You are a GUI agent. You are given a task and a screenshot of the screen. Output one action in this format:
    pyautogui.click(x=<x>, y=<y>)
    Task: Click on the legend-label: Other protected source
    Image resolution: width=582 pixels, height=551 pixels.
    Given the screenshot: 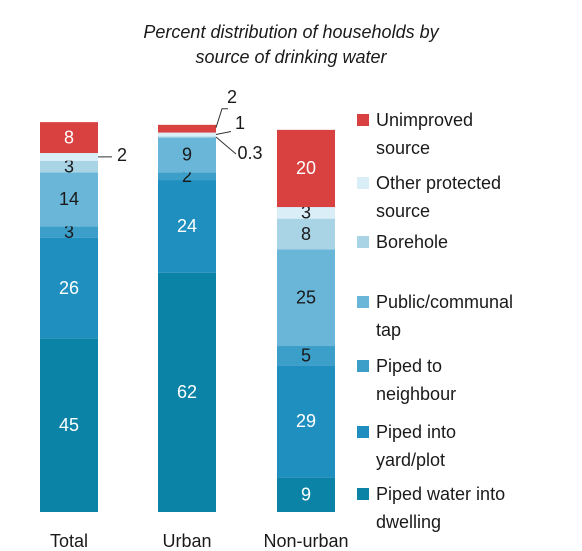 What is the action you would take?
    pyautogui.click(x=439, y=197)
    